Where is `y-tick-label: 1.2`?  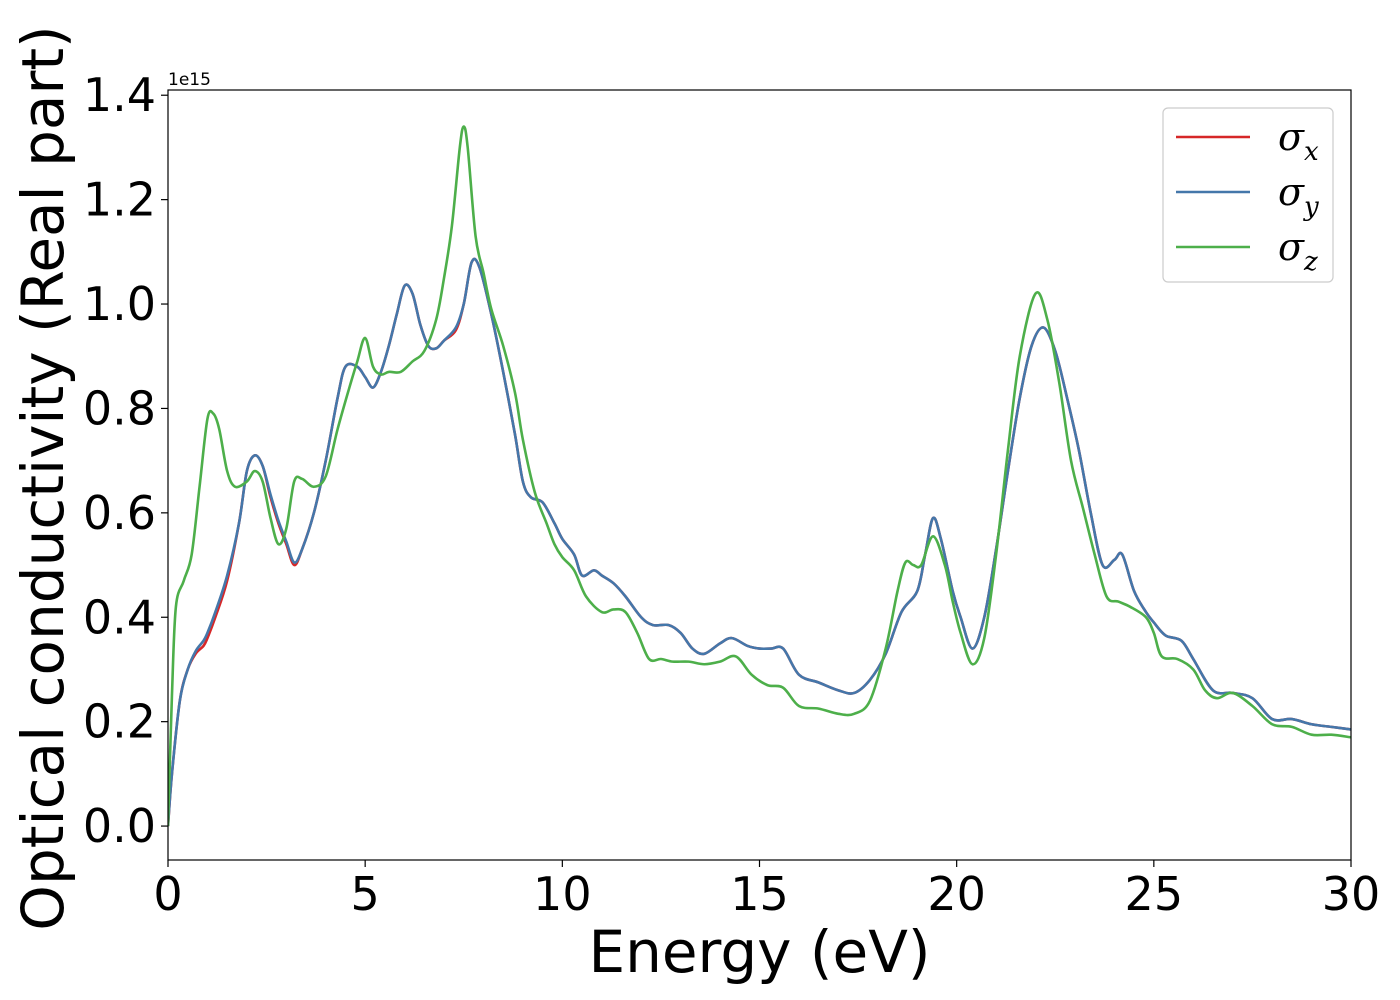
y-tick-label: 1.2 is located at coordinates (119, 200).